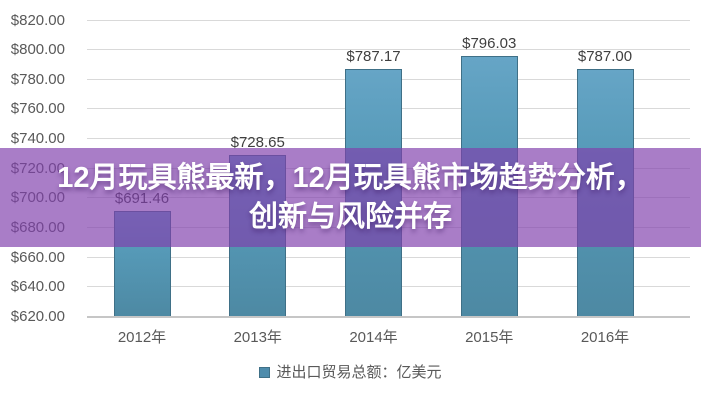  Describe the element at coordinates (489, 43) in the screenshot. I see `bar-value-label: $796.03` at that location.